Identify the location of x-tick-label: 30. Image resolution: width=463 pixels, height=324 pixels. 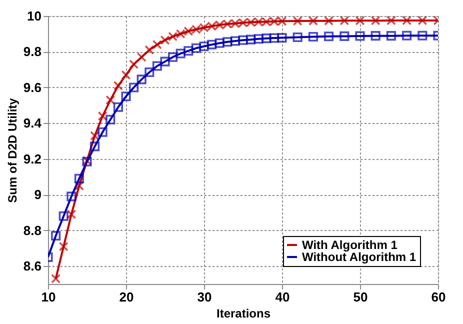
(204, 297).